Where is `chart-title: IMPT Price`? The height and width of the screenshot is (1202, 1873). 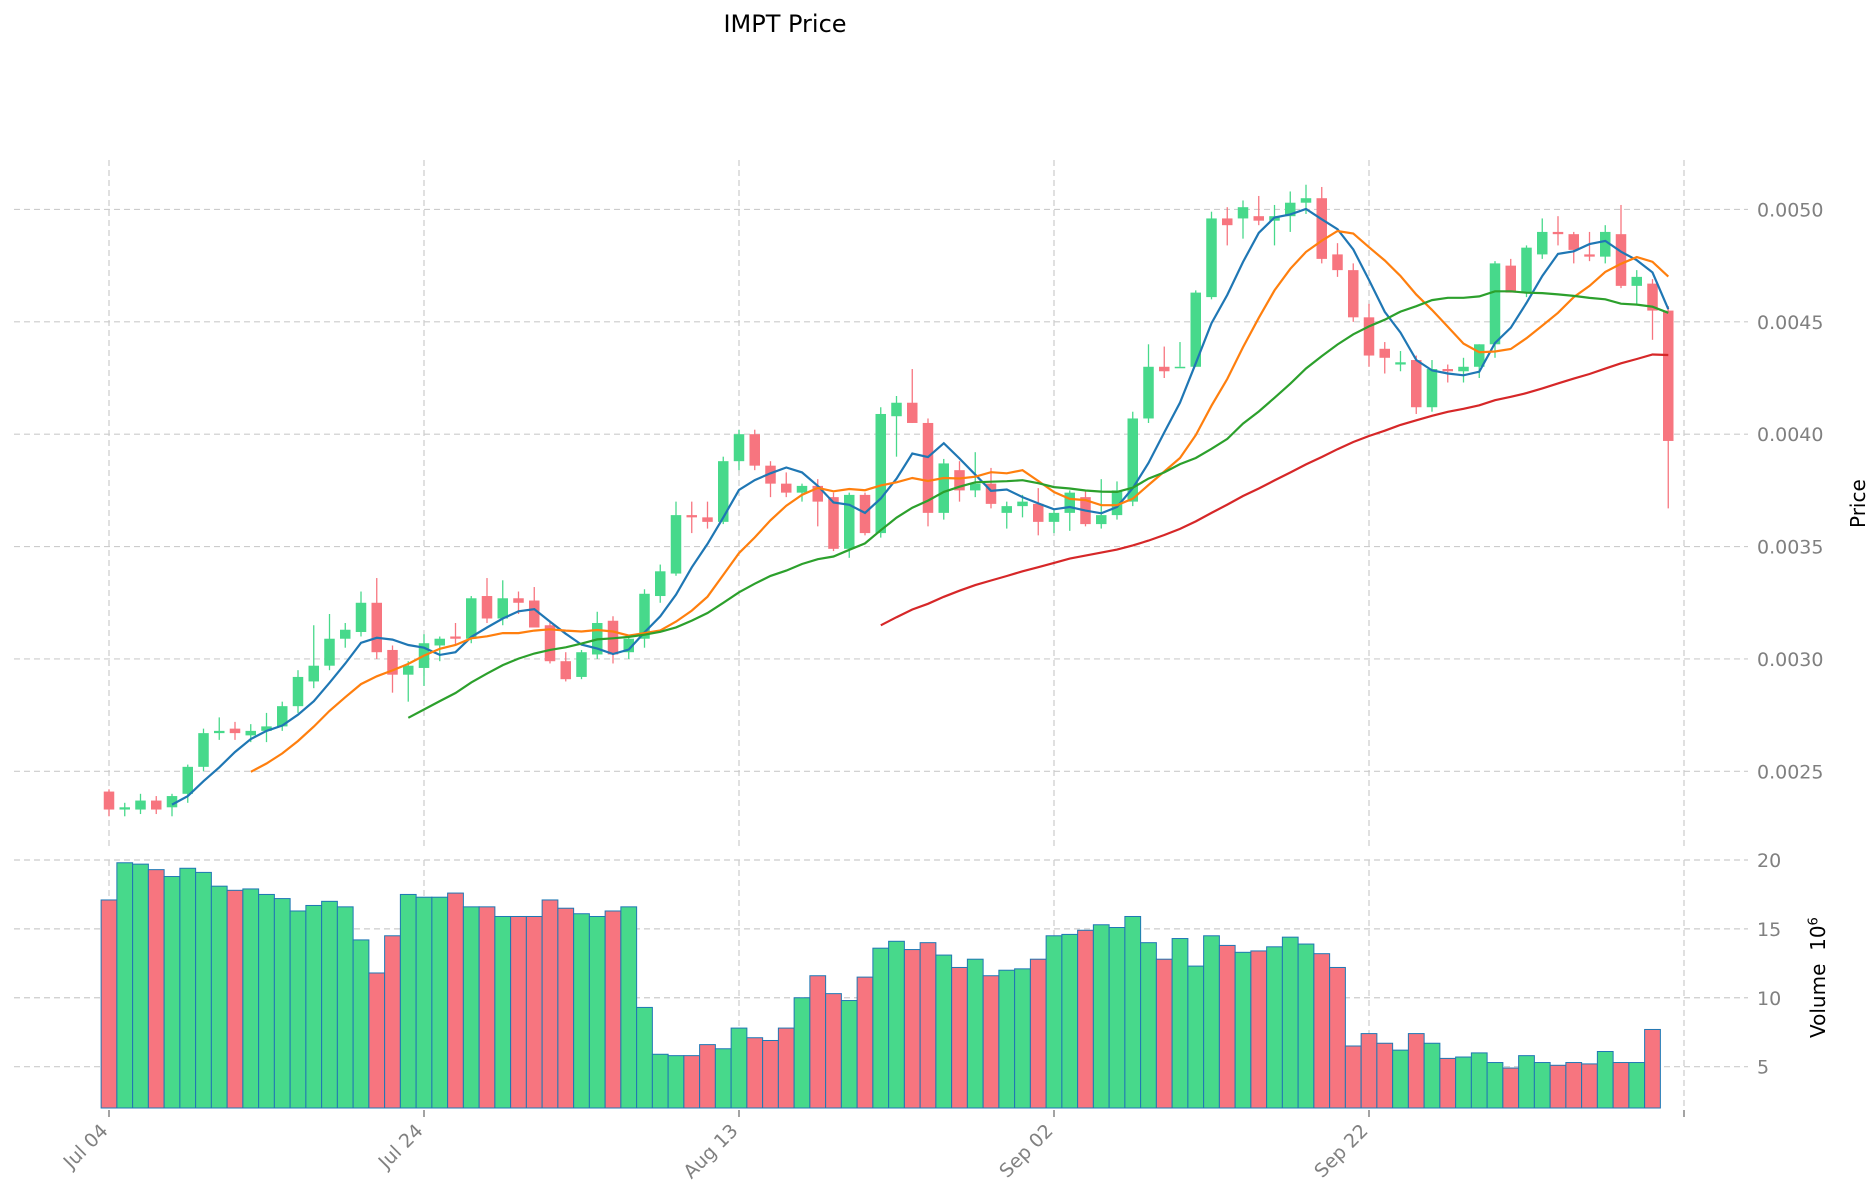
chart-title: IMPT Price is located at coordinates (785, 24).